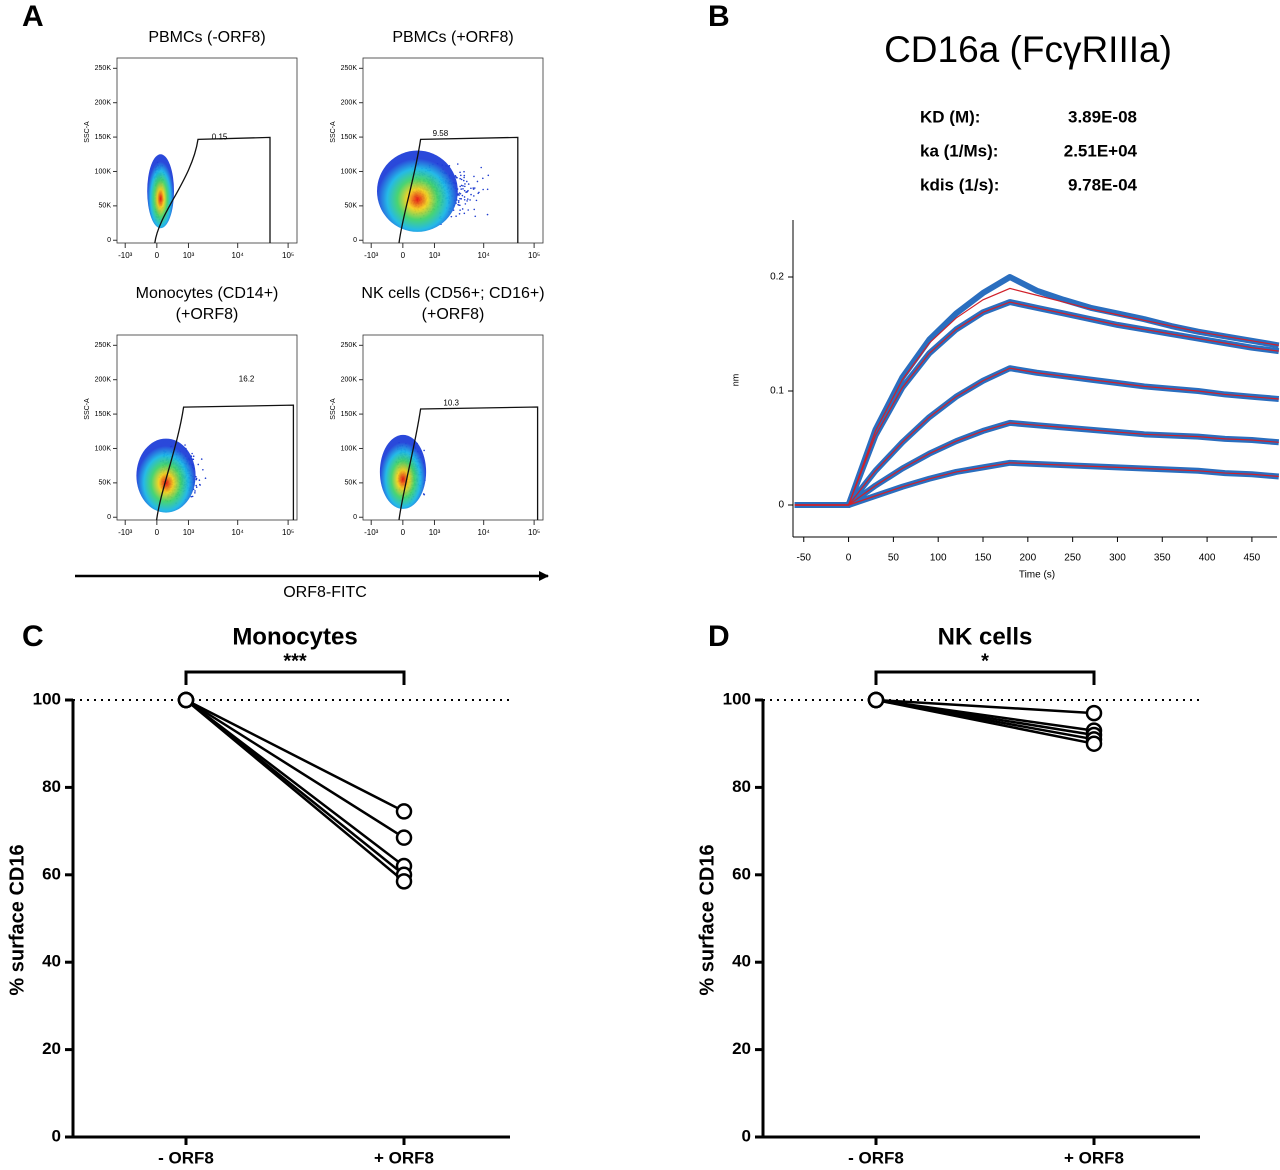  I want to click on axis-label: ORF8-FITC, so click(325, 592).